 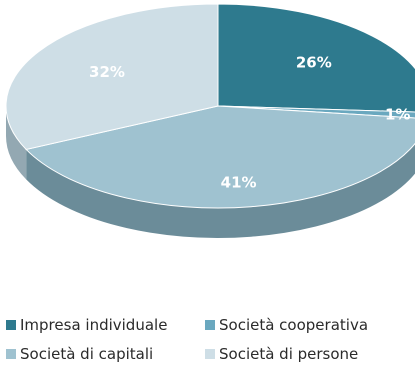 What do you see at coordinates (94, 325) in the screenshot?
I see `legend-label: Impresa individuale` at bounding box center [94, 325].